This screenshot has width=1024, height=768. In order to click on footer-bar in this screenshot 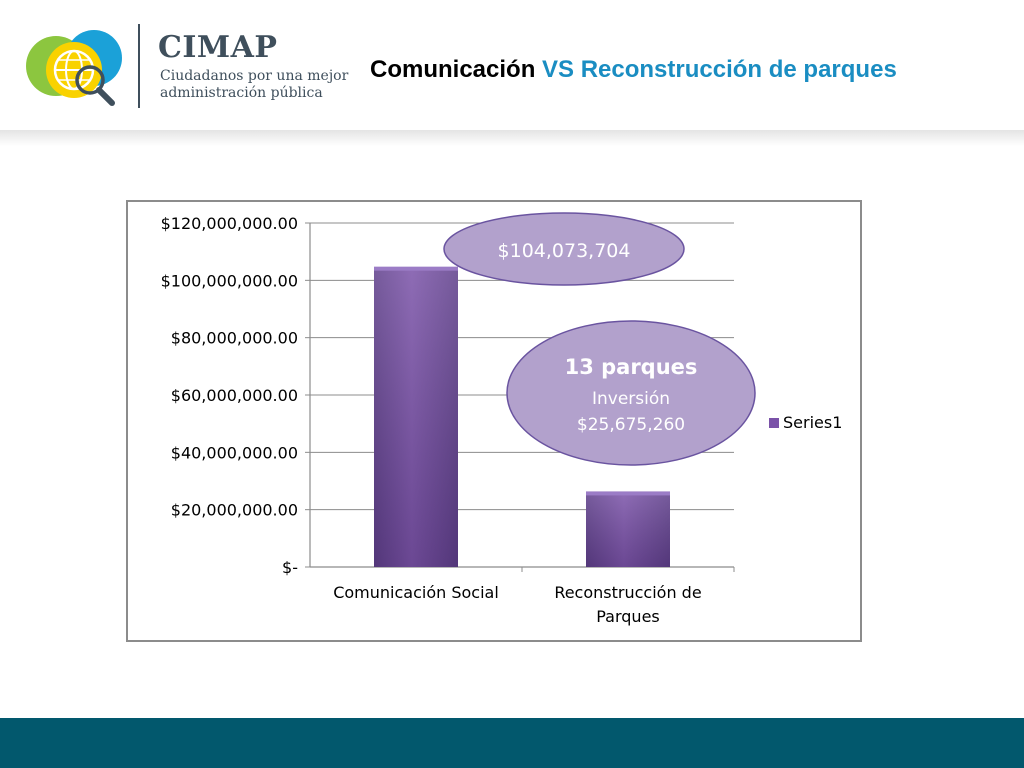, I will do `click(512, 743)`.